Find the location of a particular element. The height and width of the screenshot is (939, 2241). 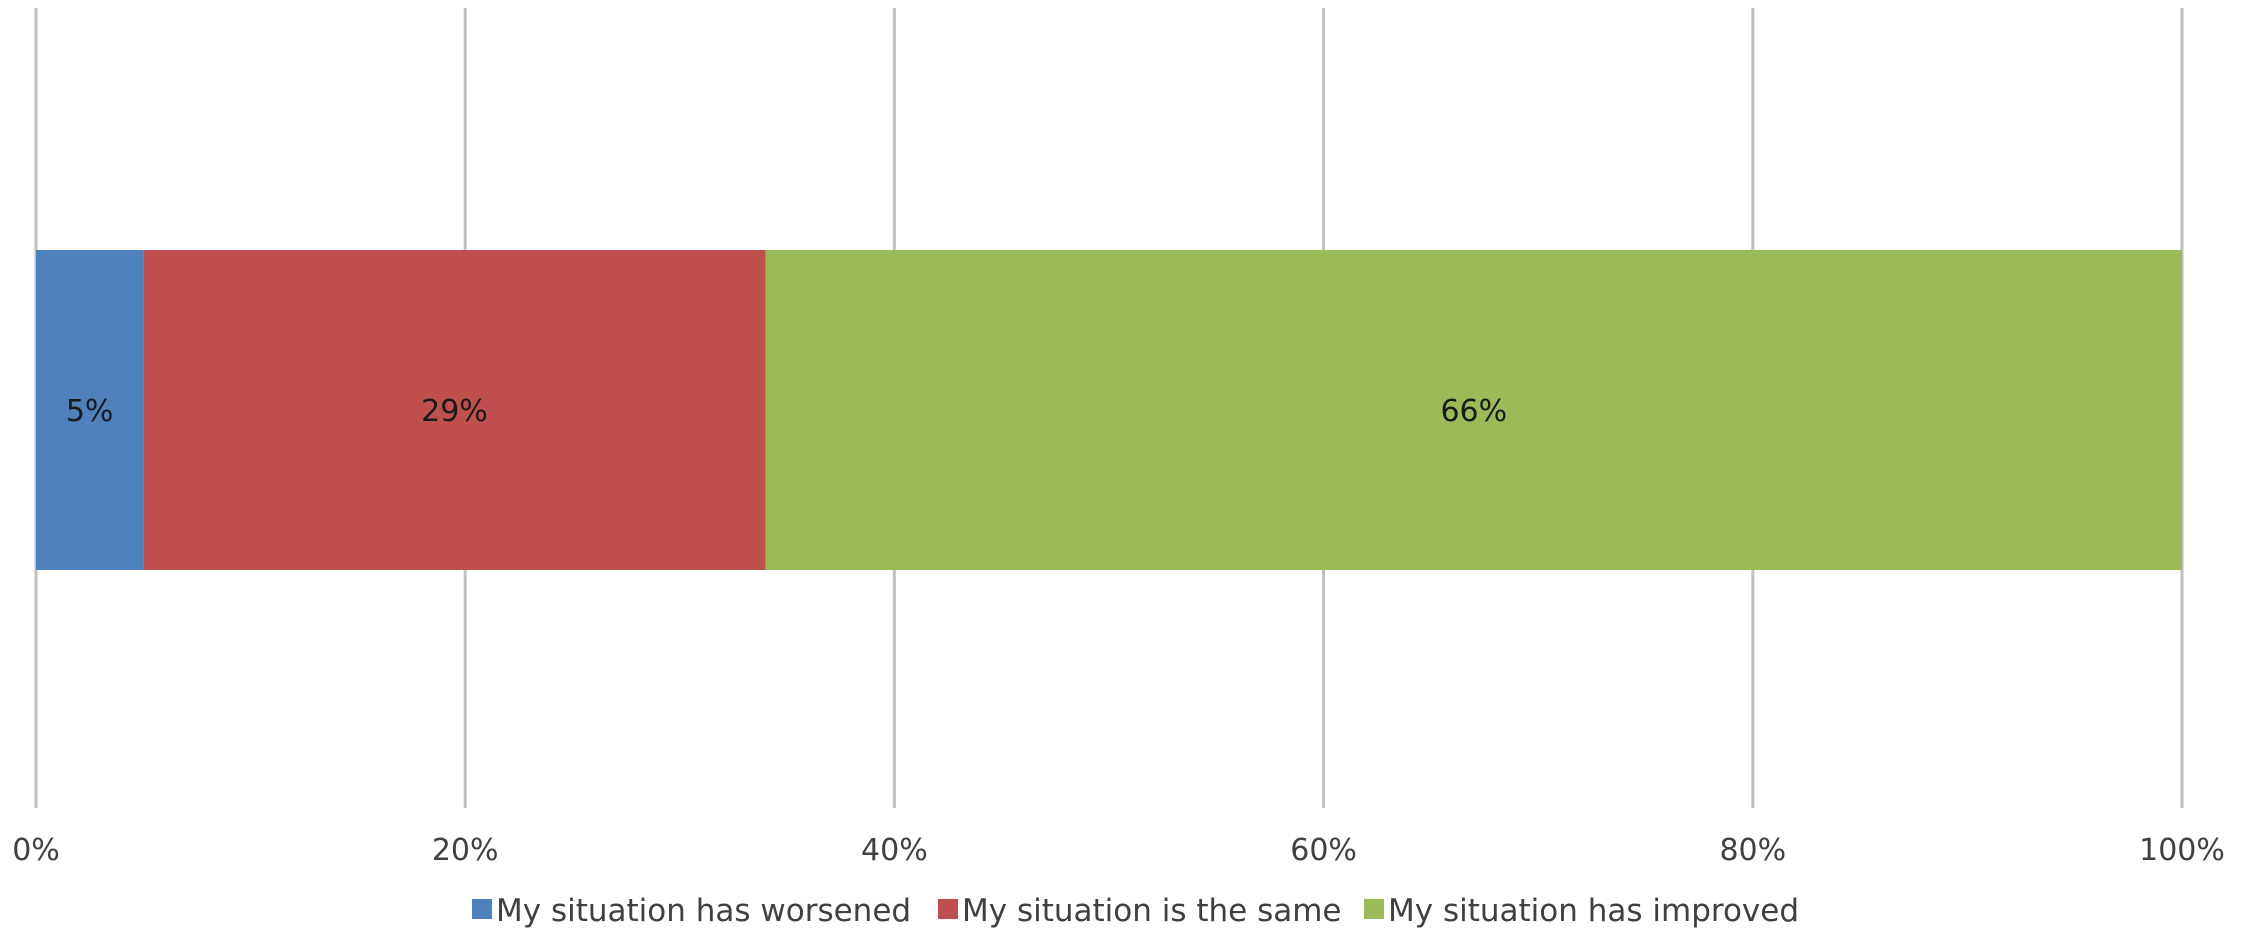

data-label: 29% is located at coordinates (454, 411).